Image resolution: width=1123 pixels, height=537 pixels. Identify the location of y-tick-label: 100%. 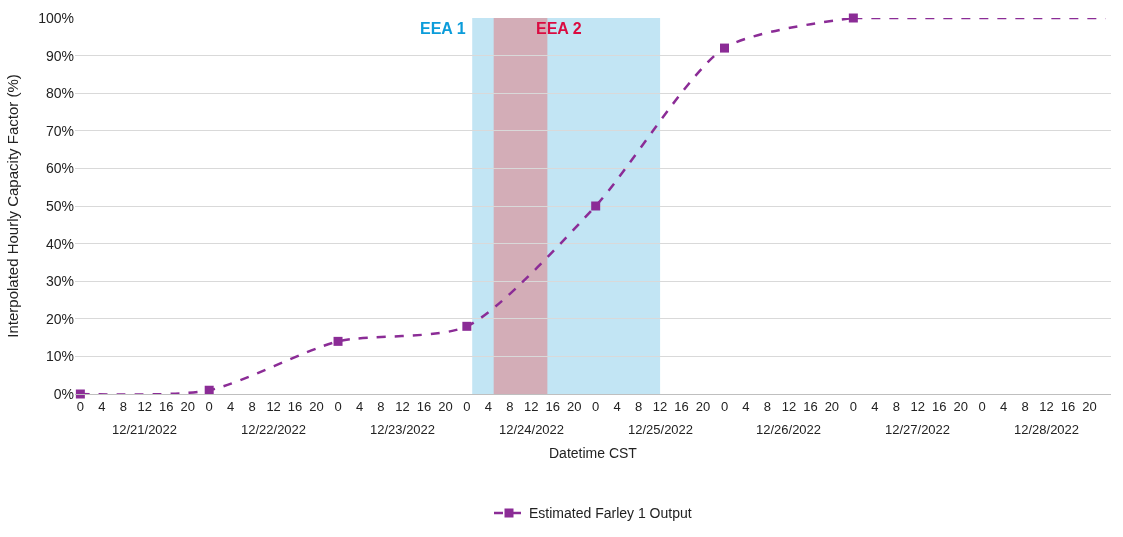
(56, 17).